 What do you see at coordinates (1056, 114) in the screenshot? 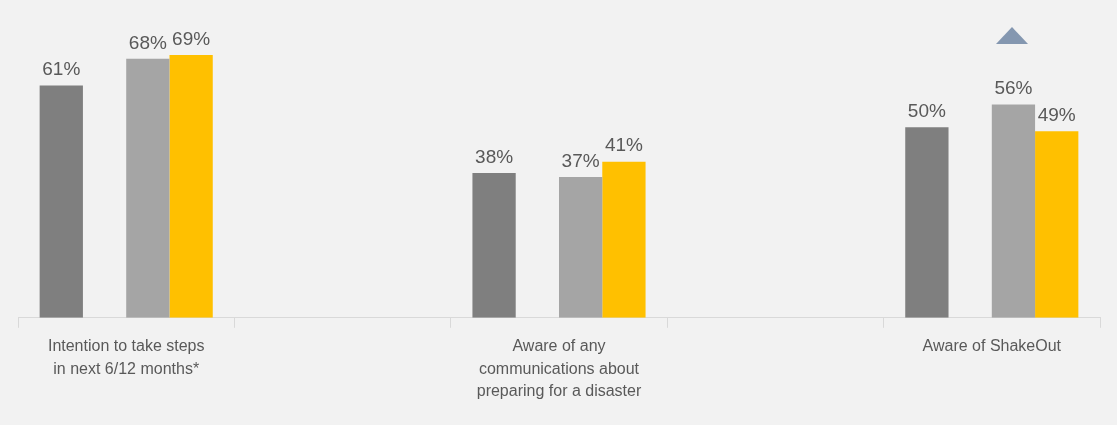
I see `data-label: 49%` at bounding box center [1056, 114].